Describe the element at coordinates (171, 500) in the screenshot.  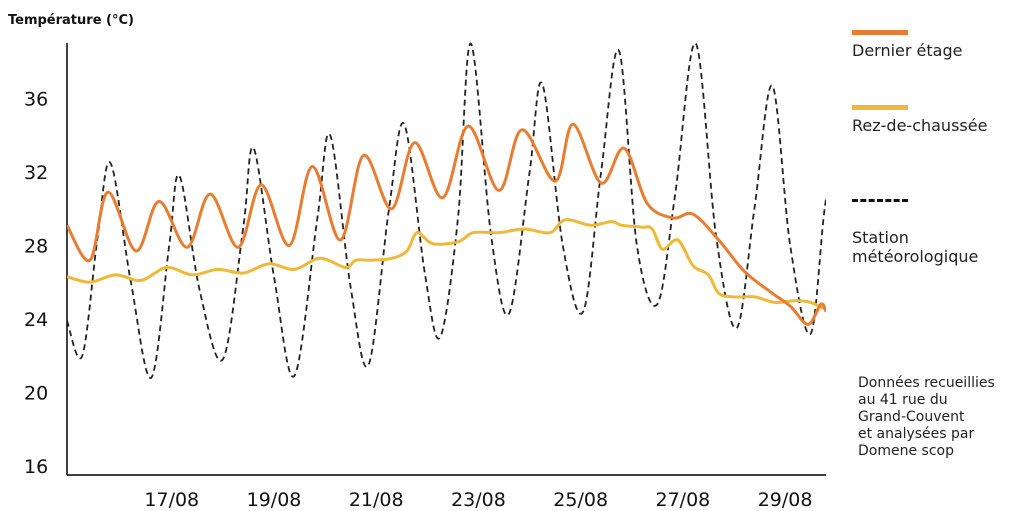
I see `x-tick-label: 17/08` at that location.